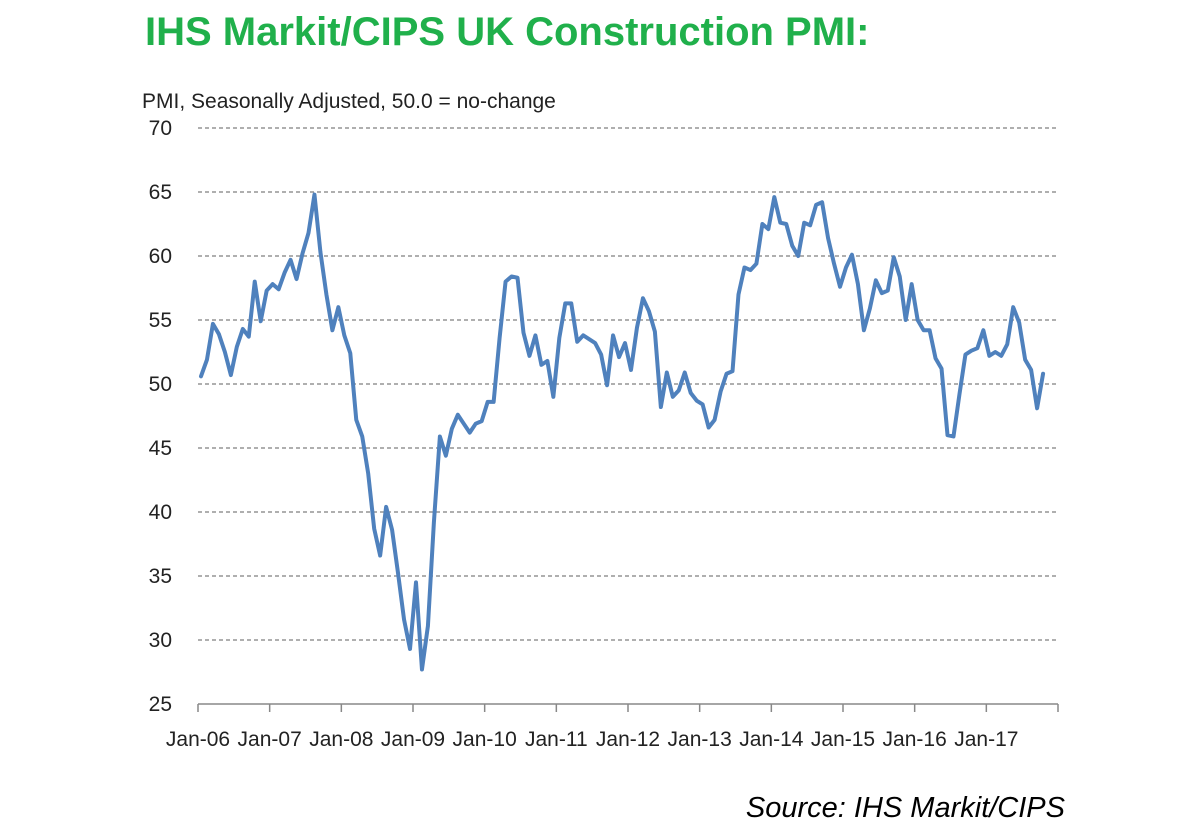 The height and width of the screenshot is (828, 1200). I want to click on y-tick-label: 25, so click(160, 704).